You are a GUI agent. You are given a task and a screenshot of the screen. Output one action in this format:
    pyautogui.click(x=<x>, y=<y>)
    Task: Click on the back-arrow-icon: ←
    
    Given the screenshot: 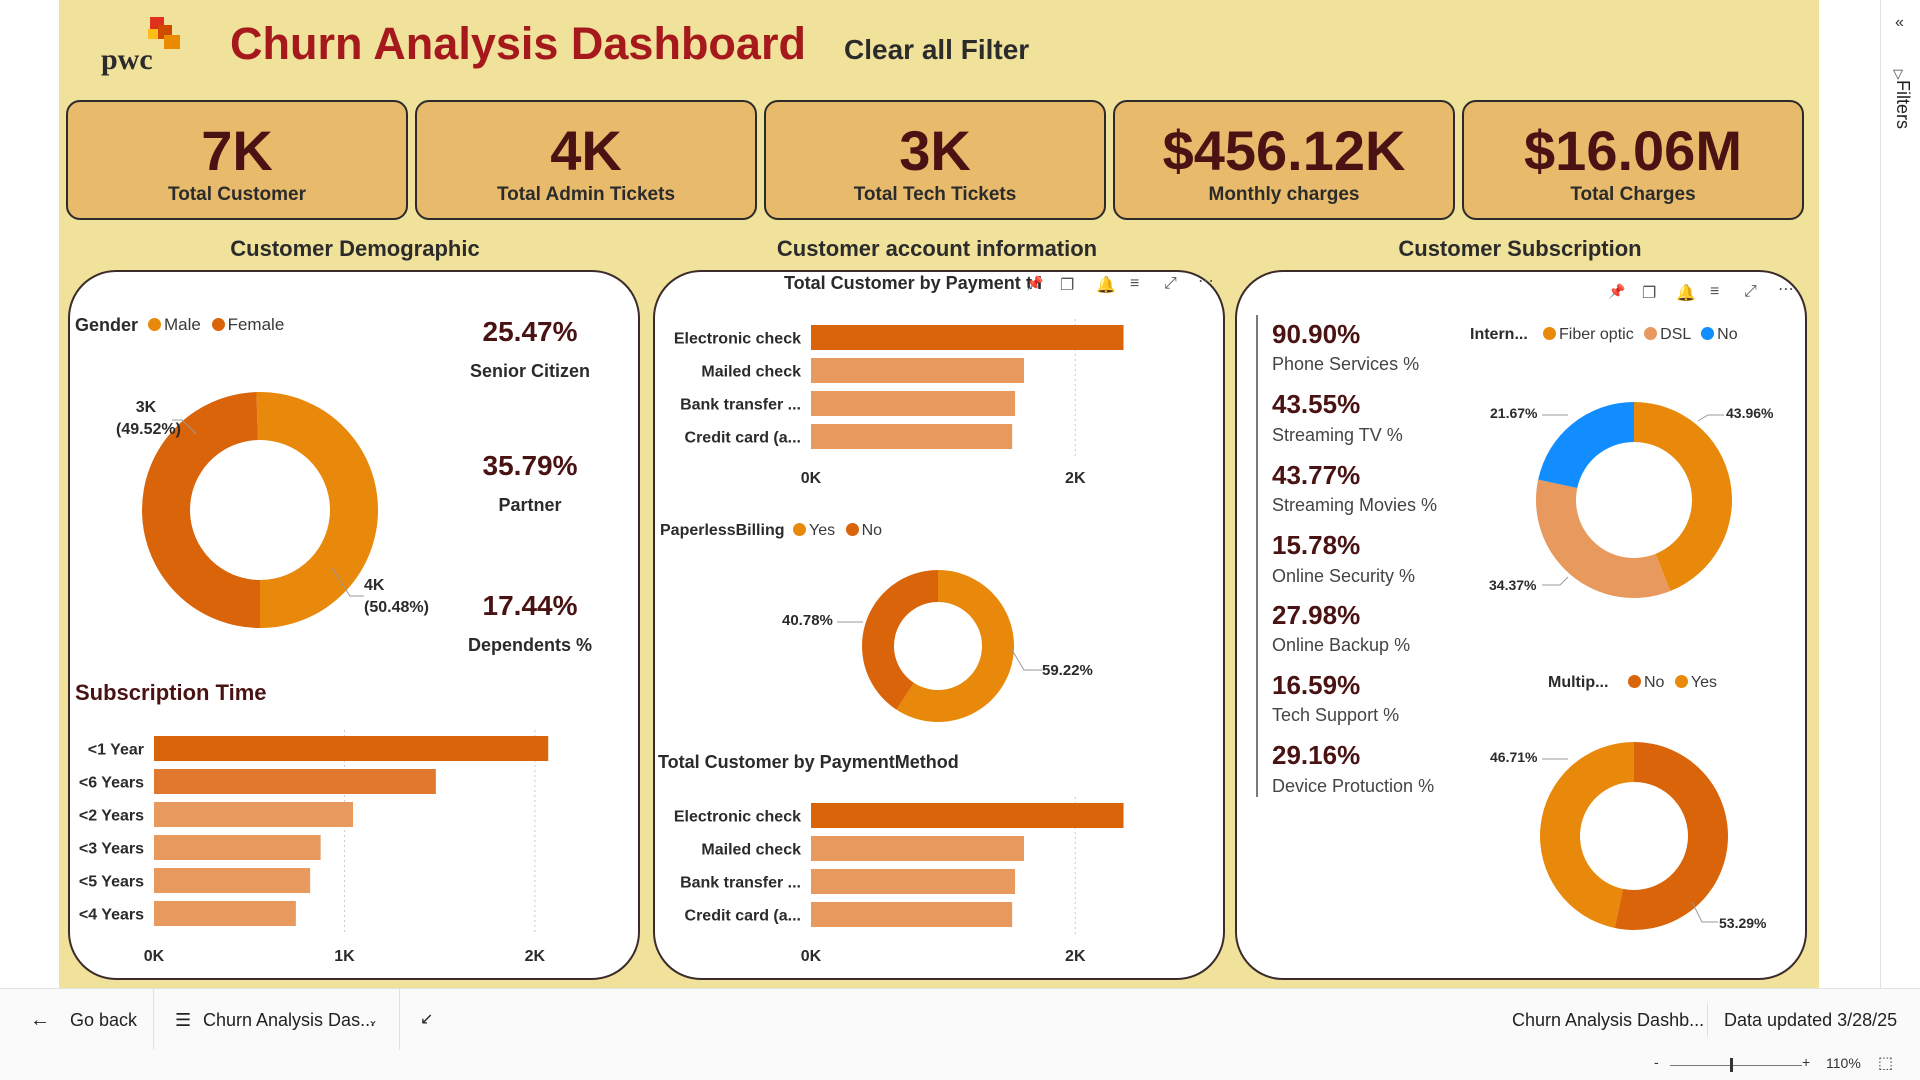 What is the action you would take?
    pyautogui.click(x=40, y=1020)
    